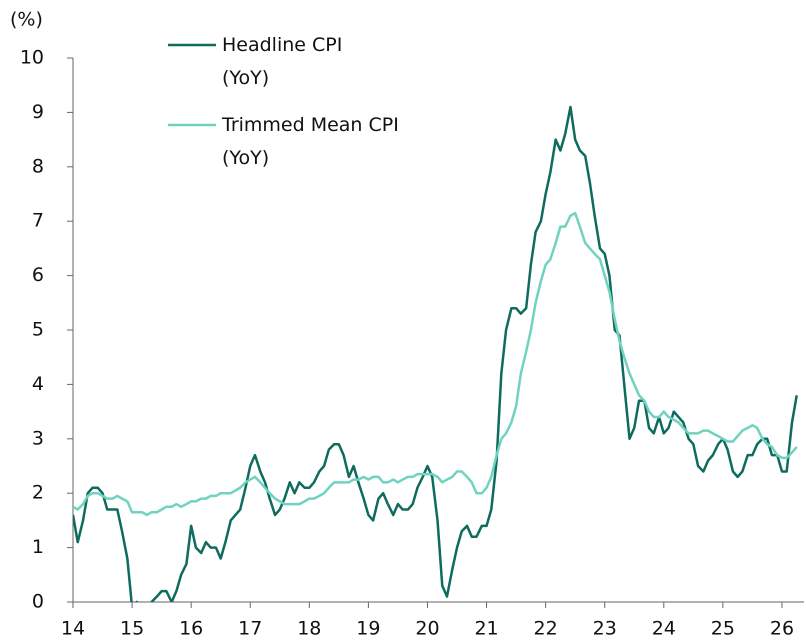  Describe the element at coordinates (38, 221) in the screenshot. I see `y-tick-label: 7` at that location.